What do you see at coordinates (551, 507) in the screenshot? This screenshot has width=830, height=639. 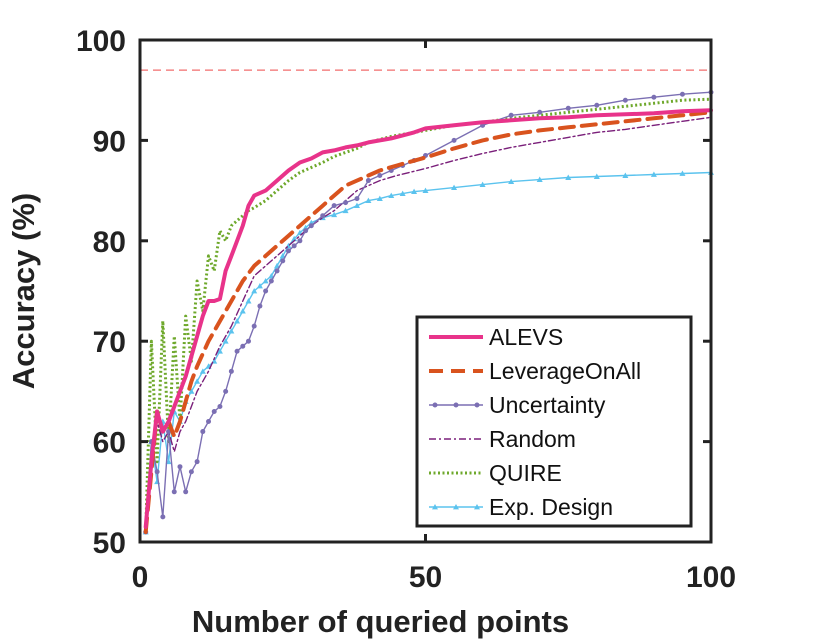 I see `legend-label: Exp. Design` at bounding box center [551, 507].